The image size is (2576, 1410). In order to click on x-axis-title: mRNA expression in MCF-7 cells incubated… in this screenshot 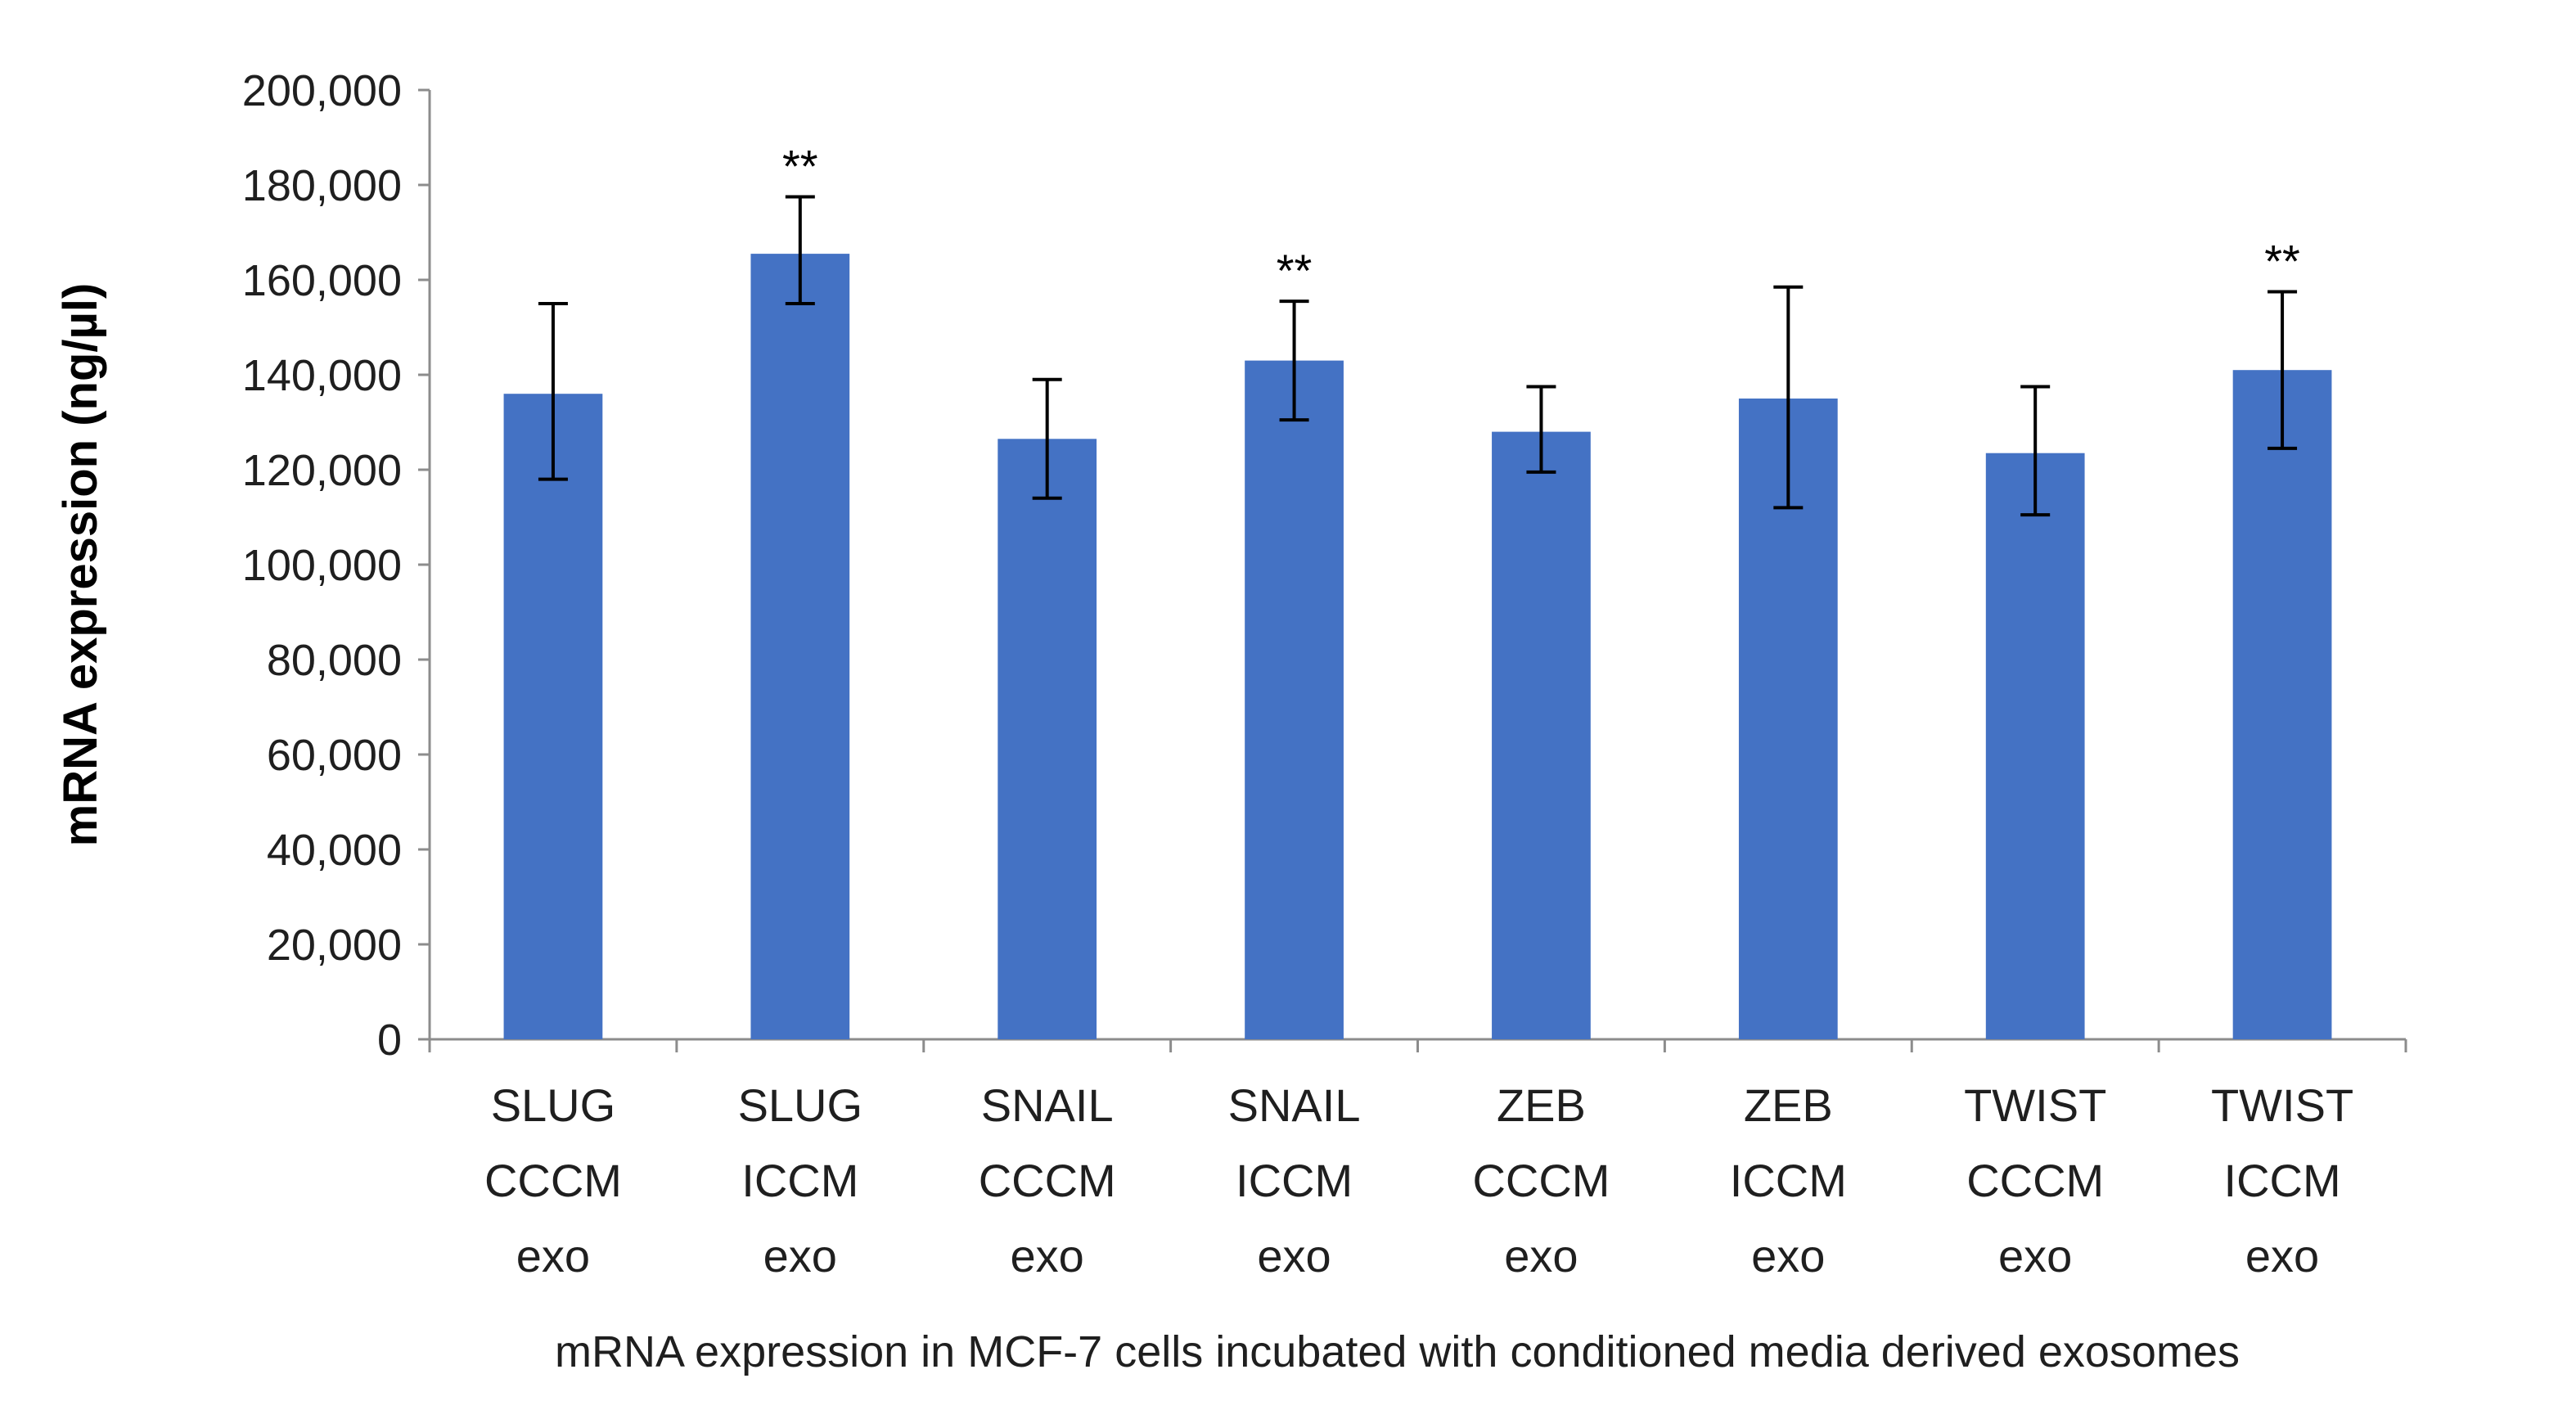, I will do `click(1397, 1351)`.